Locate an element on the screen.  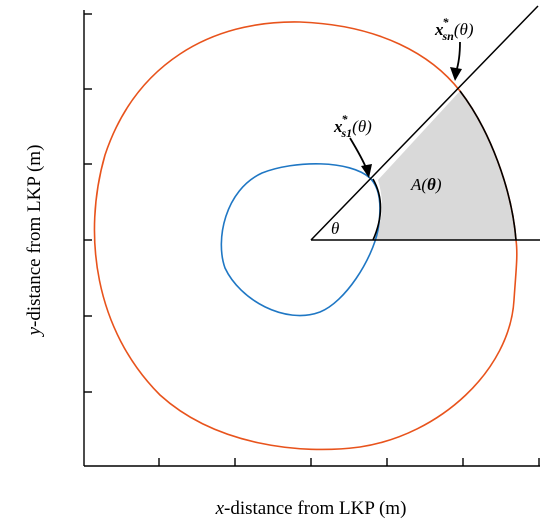
x-axis-title: x-distance from LKP (m) is located at coordinates (311, 508).